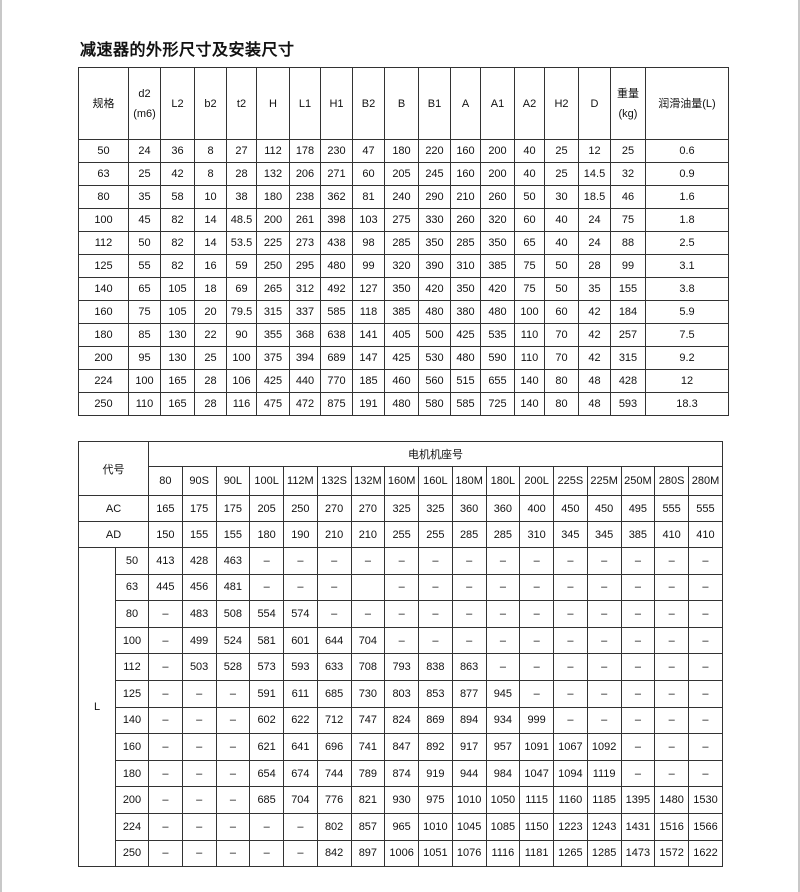 The image size is (800, 892). I want to click on table-cell: 877, so click(469, 693).